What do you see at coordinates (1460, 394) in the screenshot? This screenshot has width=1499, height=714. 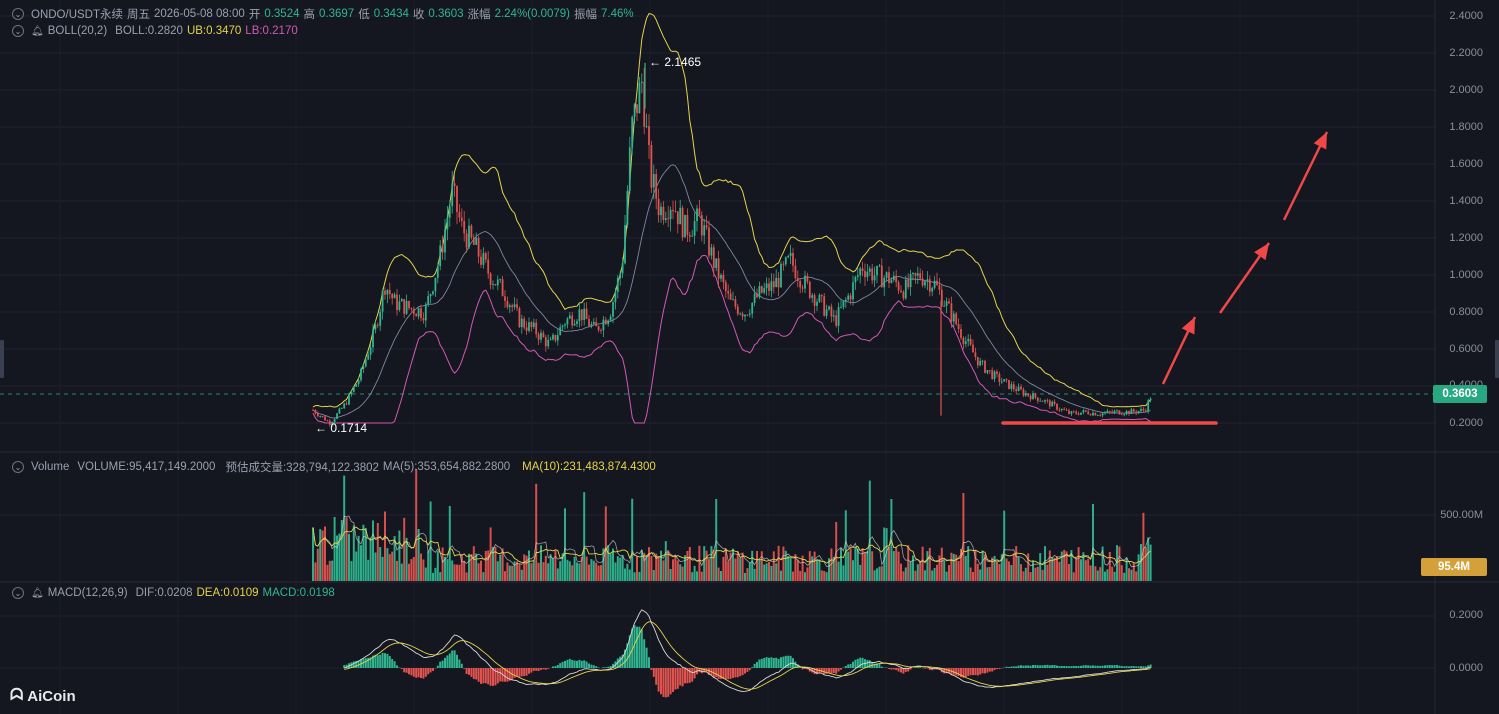 I see `current-price-tag: 0.3603` at bounding box center [1460, 394].